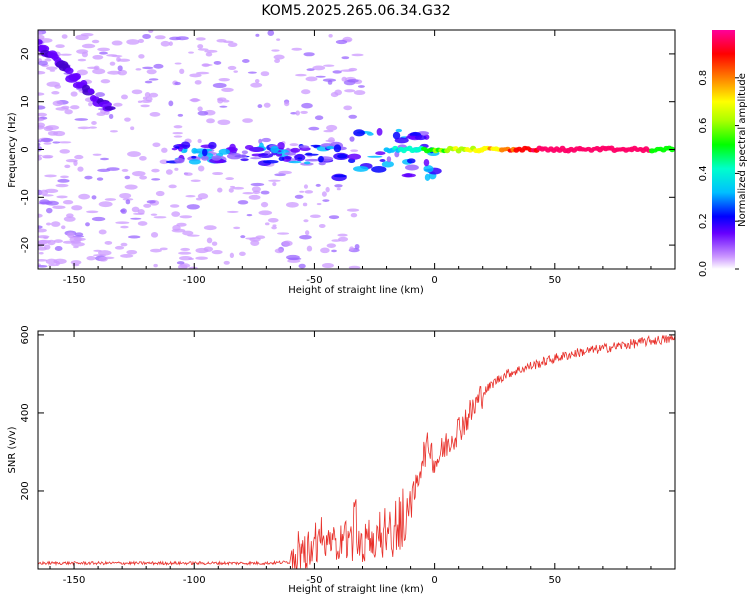 This screenshot has height=600, width=750. What do you see at coordinates (25, 149) in the screenshot?
I see `spec-ytick-label: 0` at bounding box center [25, 149].